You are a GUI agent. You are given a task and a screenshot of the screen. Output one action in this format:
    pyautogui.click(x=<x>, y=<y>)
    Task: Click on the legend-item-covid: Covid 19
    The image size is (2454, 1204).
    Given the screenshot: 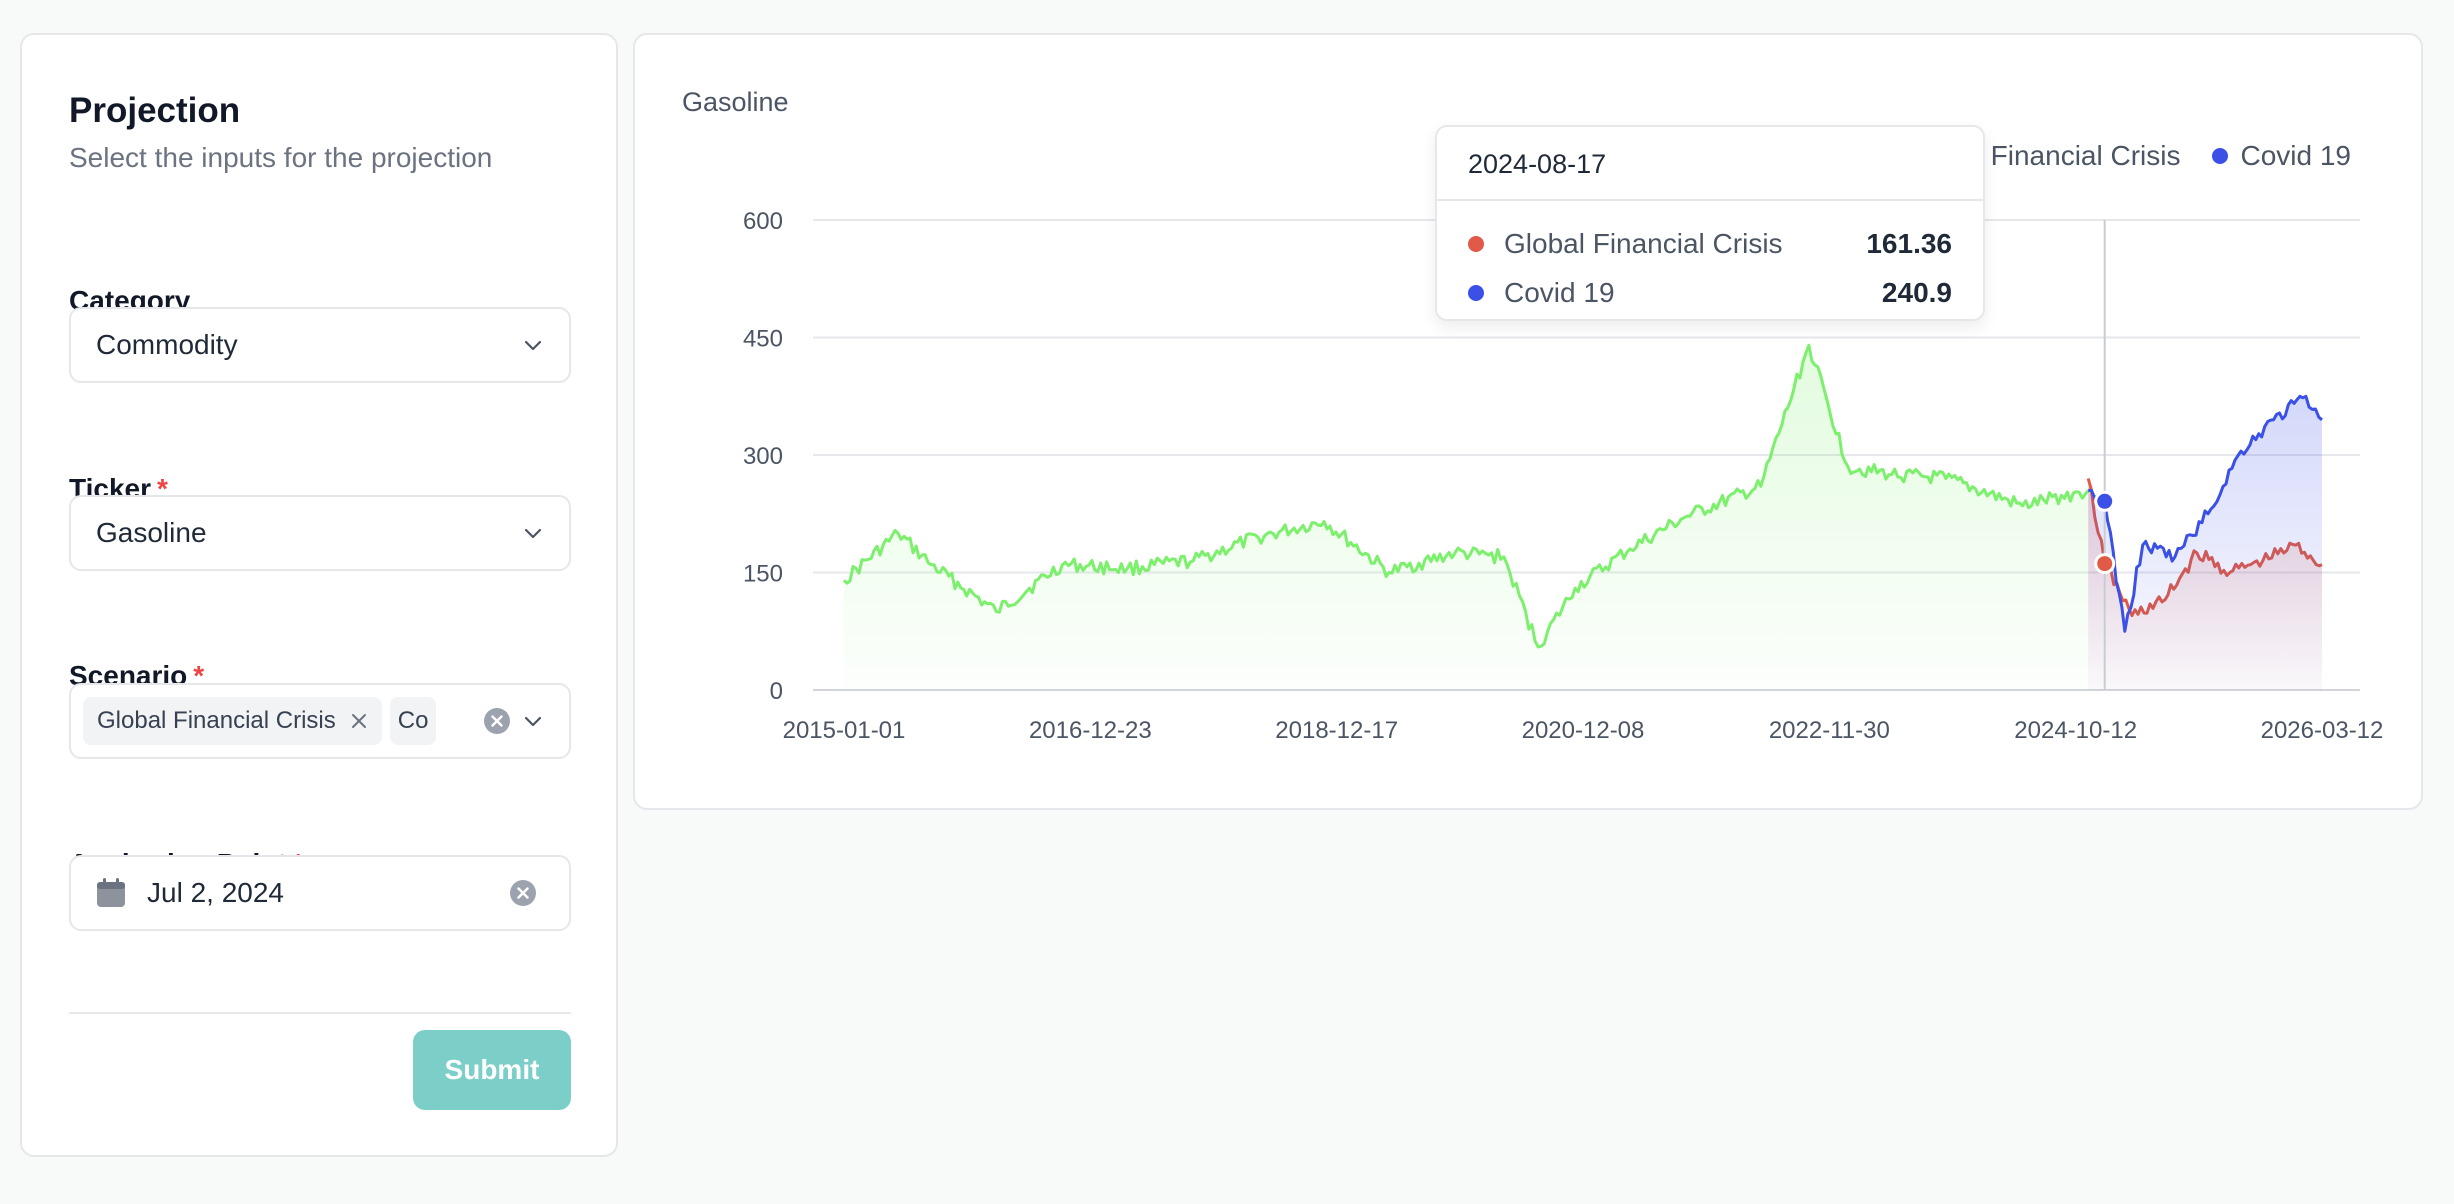 What is the action you would take?
    pyautogui.click(x=2281, y=156)
    